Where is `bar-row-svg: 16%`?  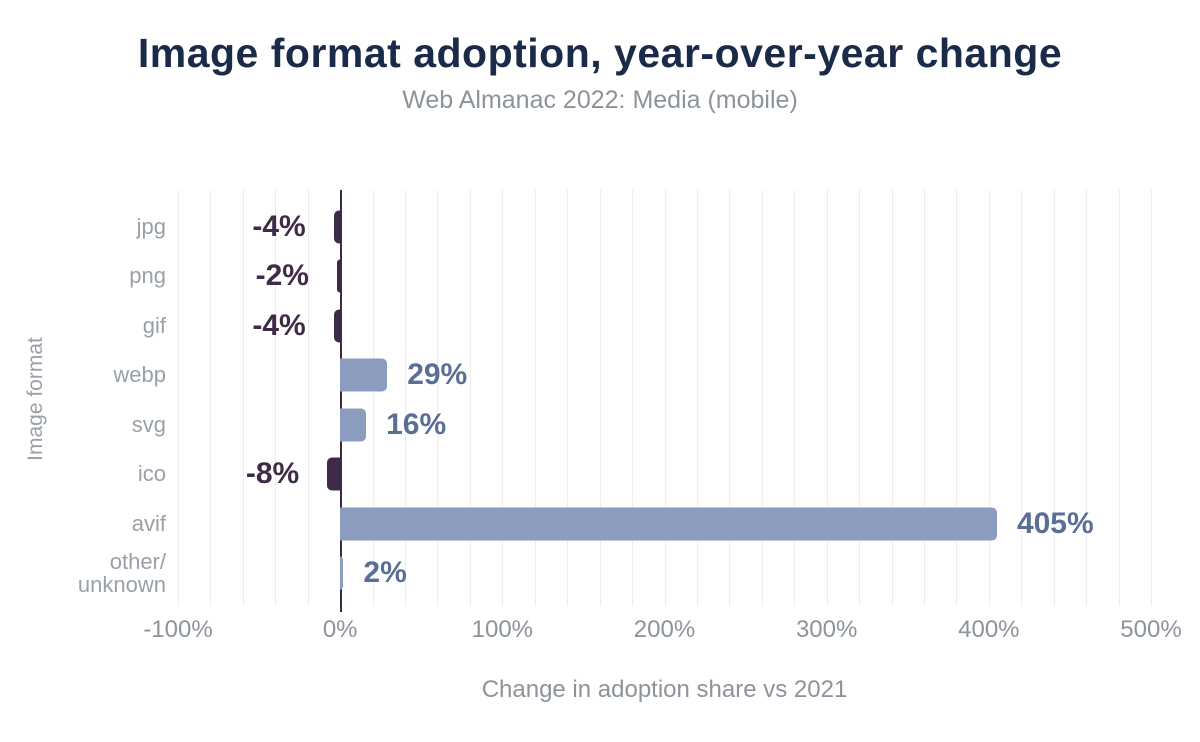
bar-row-svg: 16% is located at coordinates (664, 425).